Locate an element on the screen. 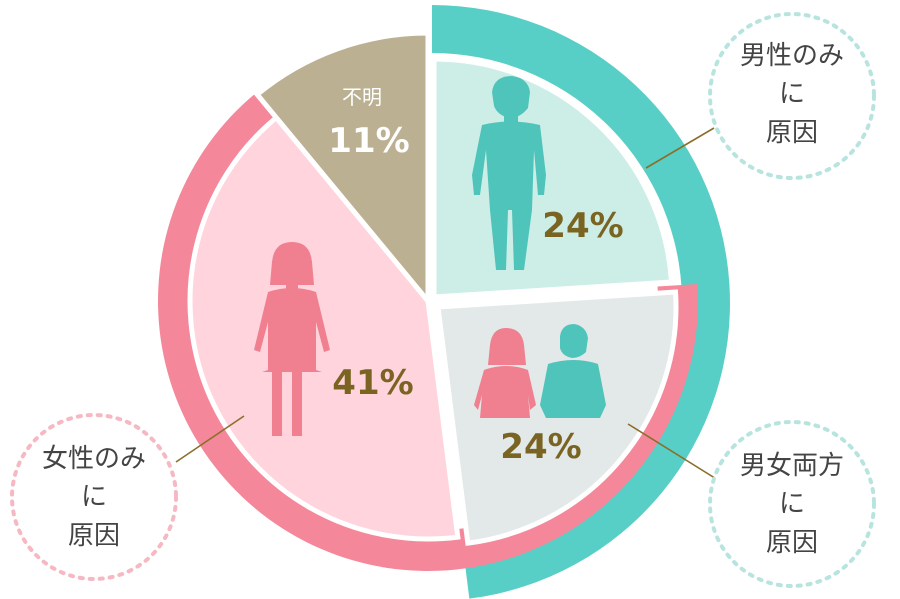 This screenshot has width=900, height=599. unknown-slice-label: 不明 is located at coordinates (362, 97).